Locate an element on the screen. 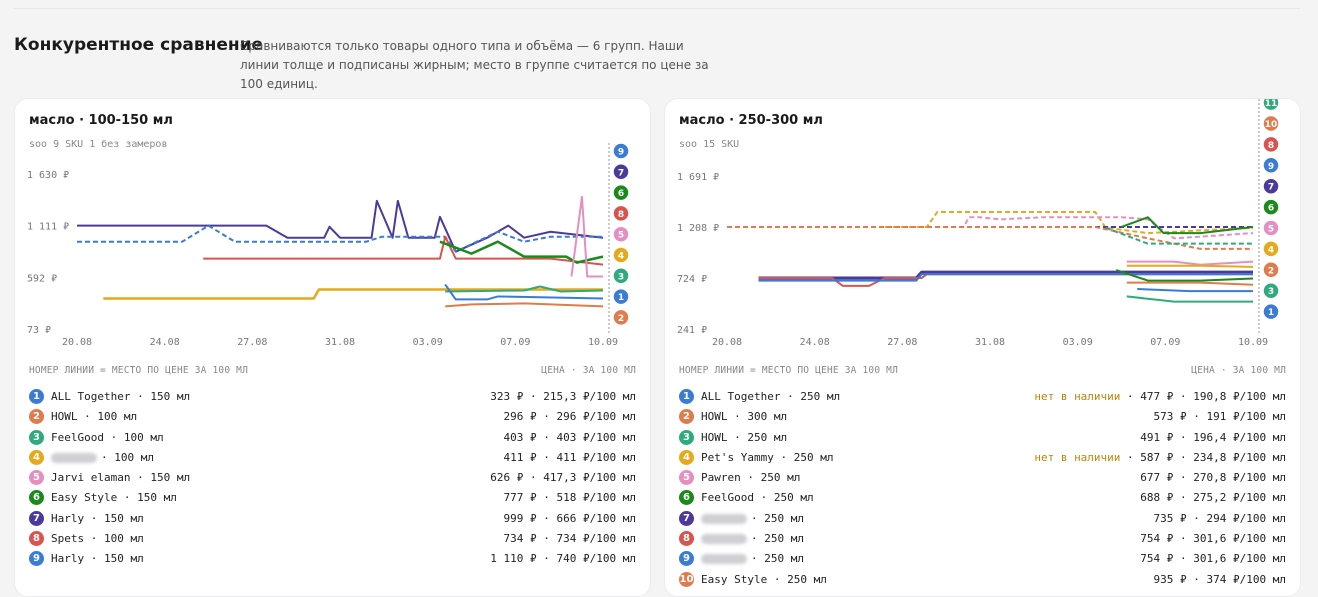  line-number-badge: 9 is located at coordinates (36, 559).